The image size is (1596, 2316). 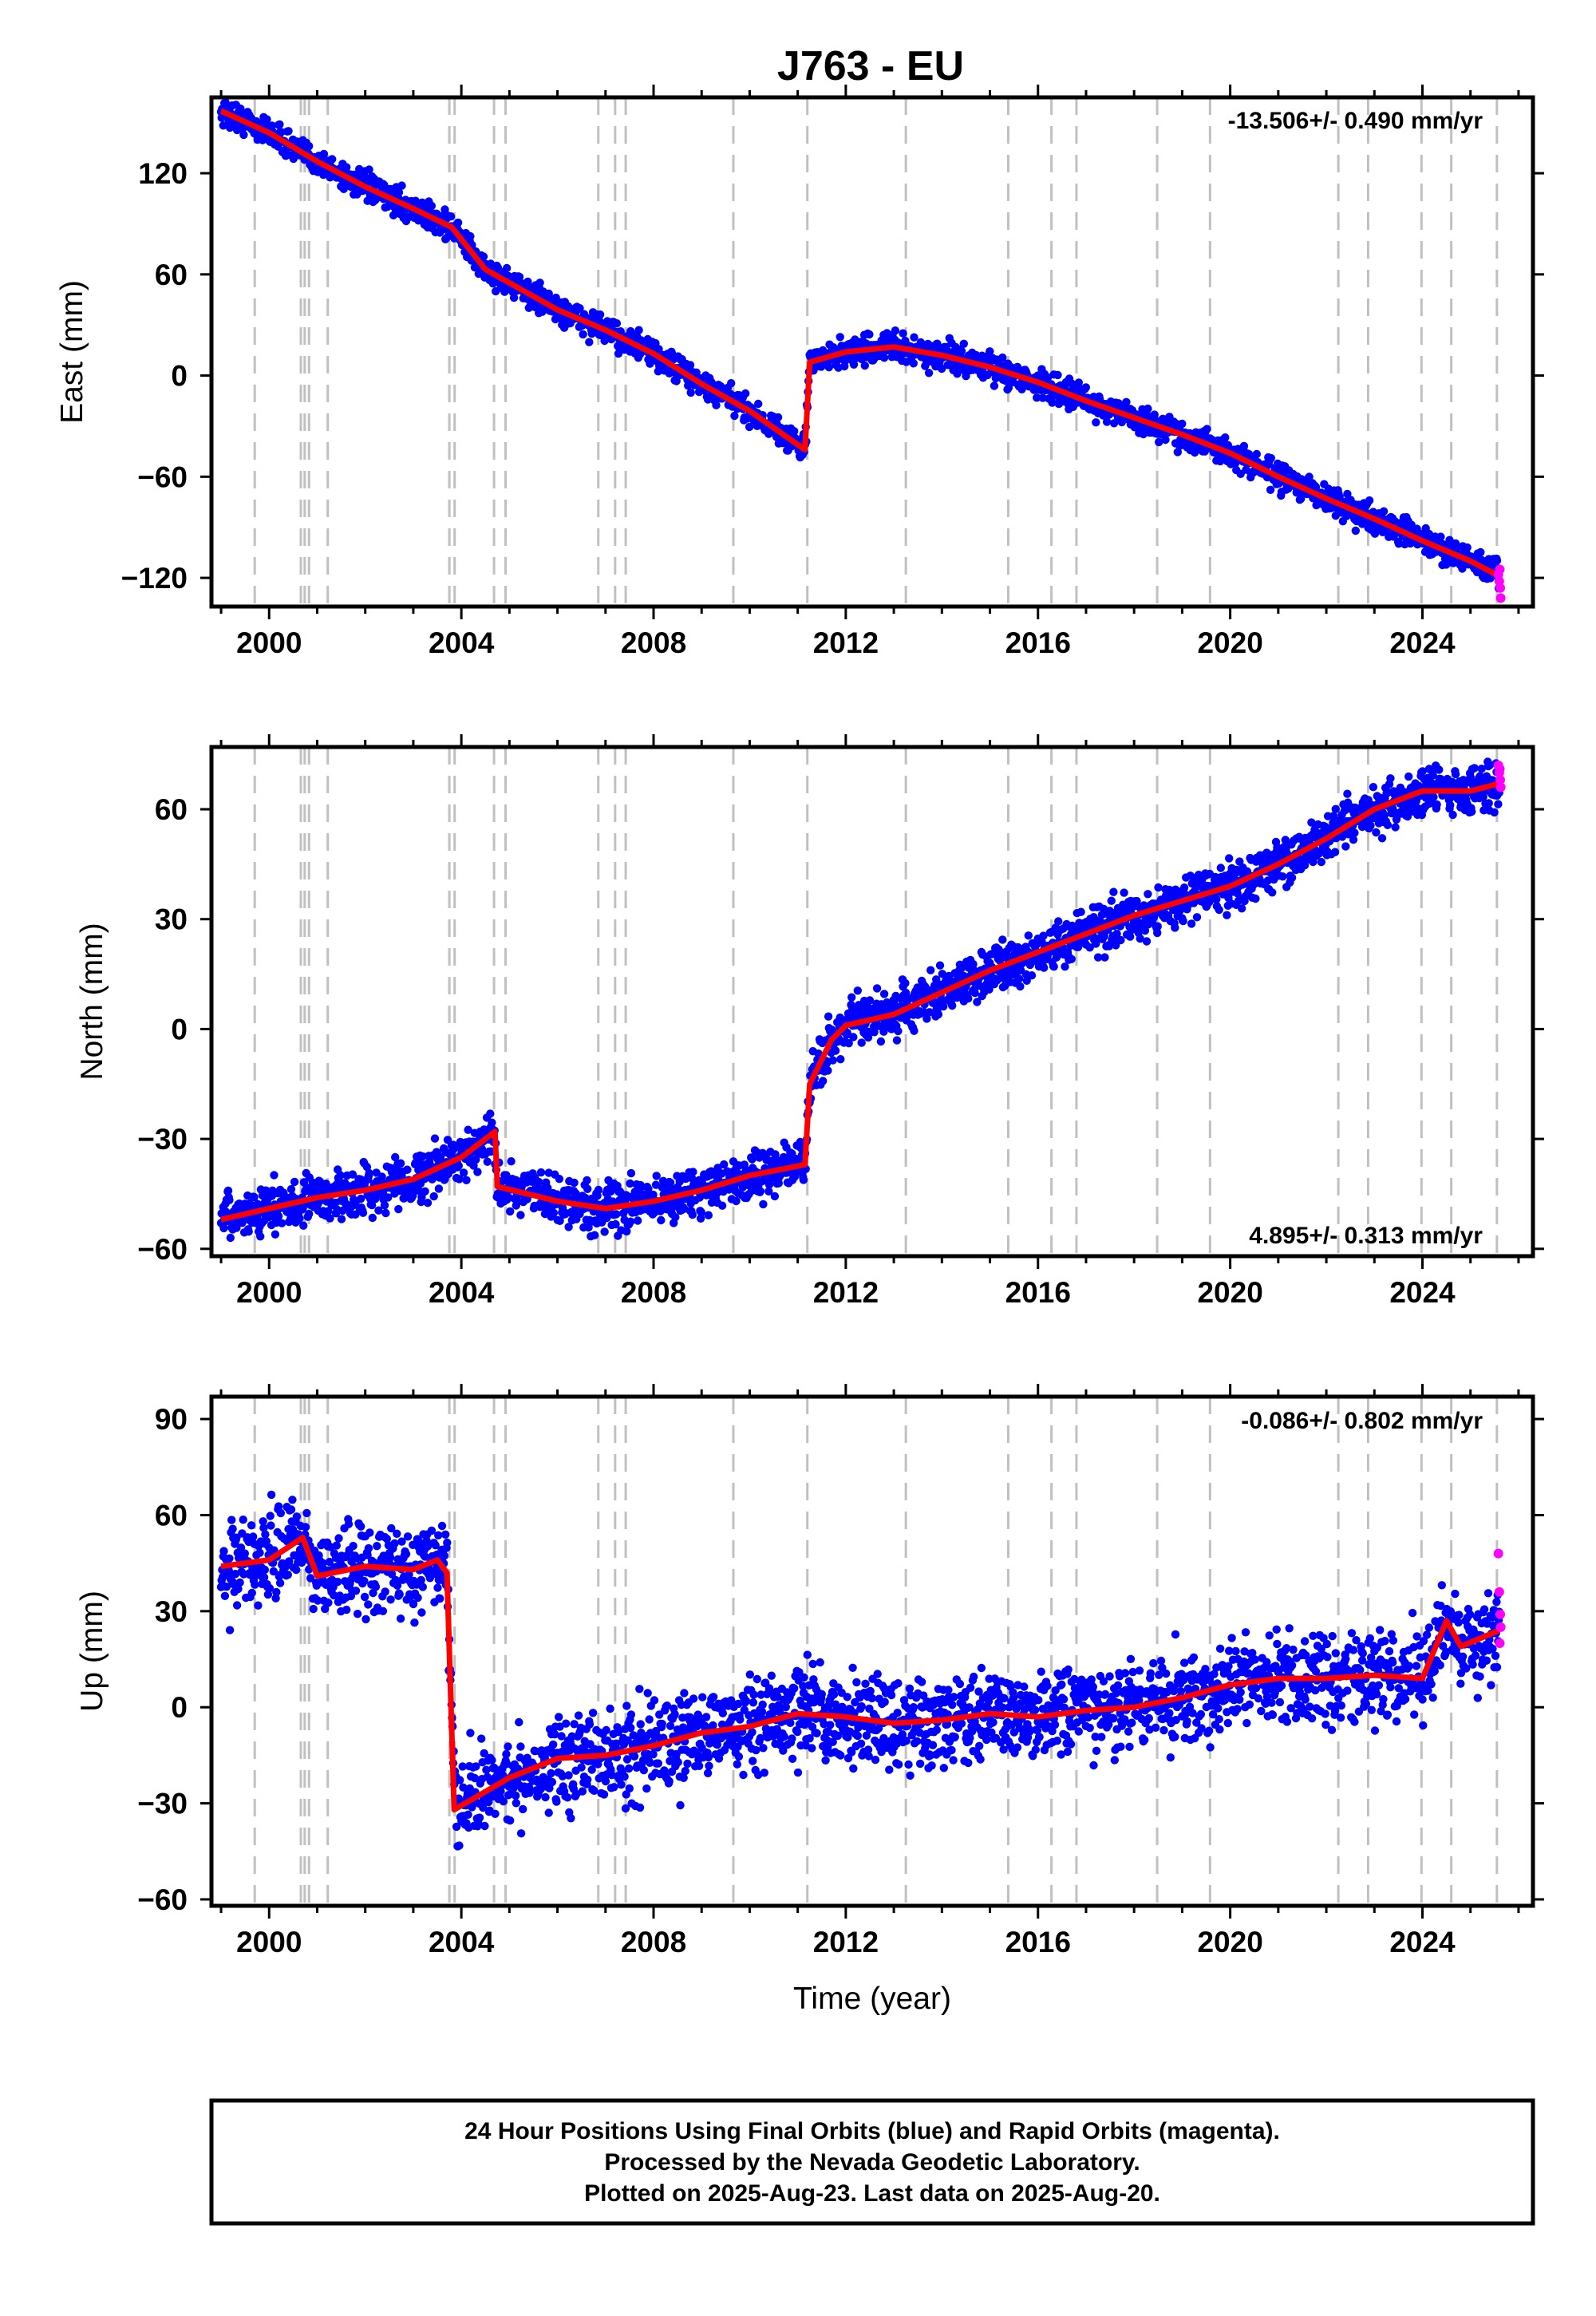 I want to click on north-rate-label: 4.895+/- 0.313 mm/yr, so click(x=1366, y=1236).